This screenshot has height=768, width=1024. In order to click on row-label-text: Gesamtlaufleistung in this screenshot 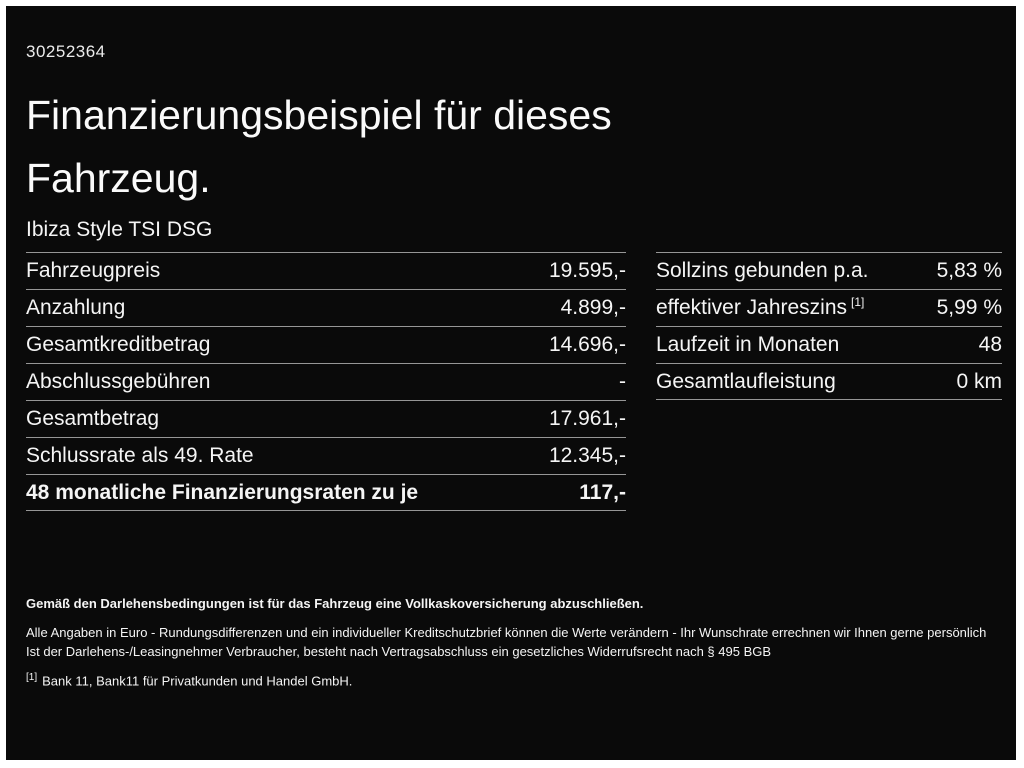, I will do `click(746, 381)`.